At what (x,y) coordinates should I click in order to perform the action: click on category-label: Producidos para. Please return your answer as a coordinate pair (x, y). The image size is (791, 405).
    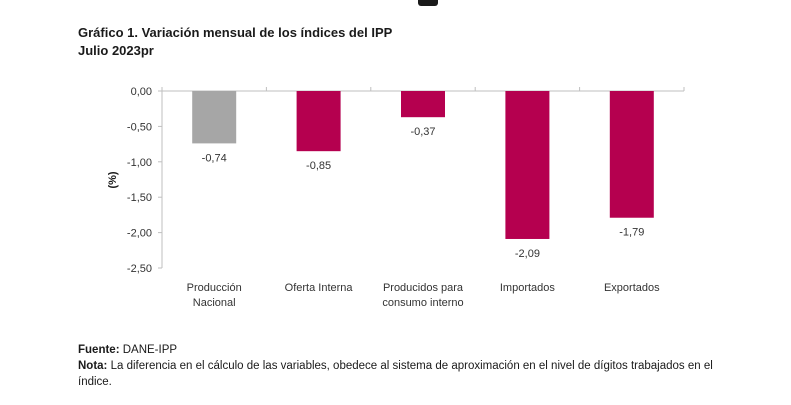
    Looking at the image, I should click on (423, 288).